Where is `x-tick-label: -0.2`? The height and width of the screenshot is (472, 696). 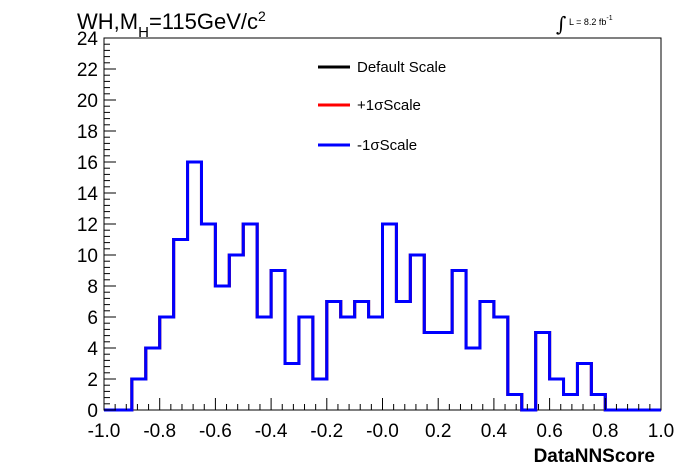
x-tick-label: -0.2 is located at coordinates (326, 431).